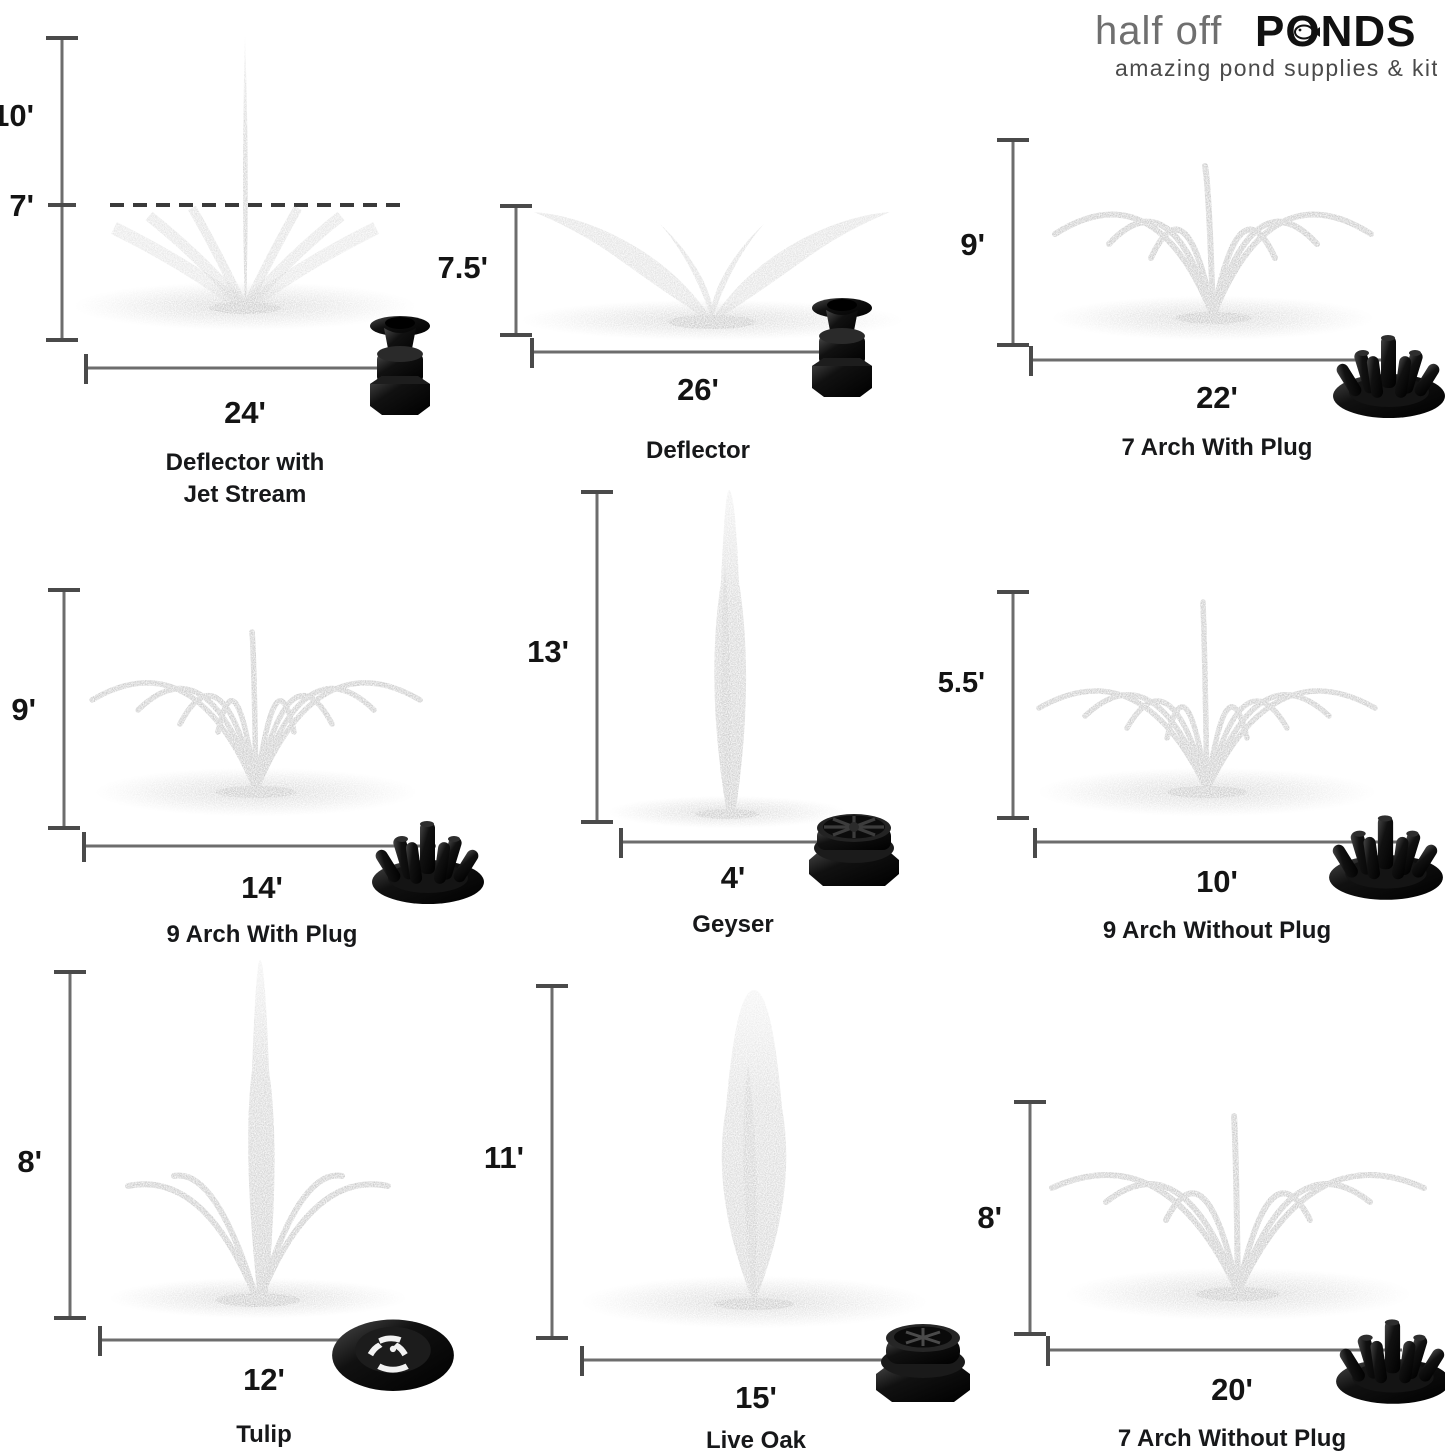 The width and height of the screenshot is (1445, 1451). I want to click on width-label: 14', so click(262, 887).